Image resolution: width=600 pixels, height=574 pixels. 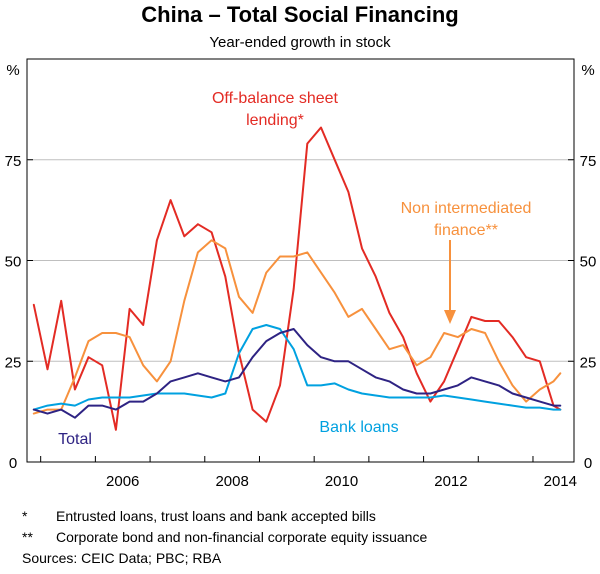 What do you see at coordinates (588, 463) in the screenshot?
I see `ytick-label-right-0: 0` at bounding box center [588, 463].